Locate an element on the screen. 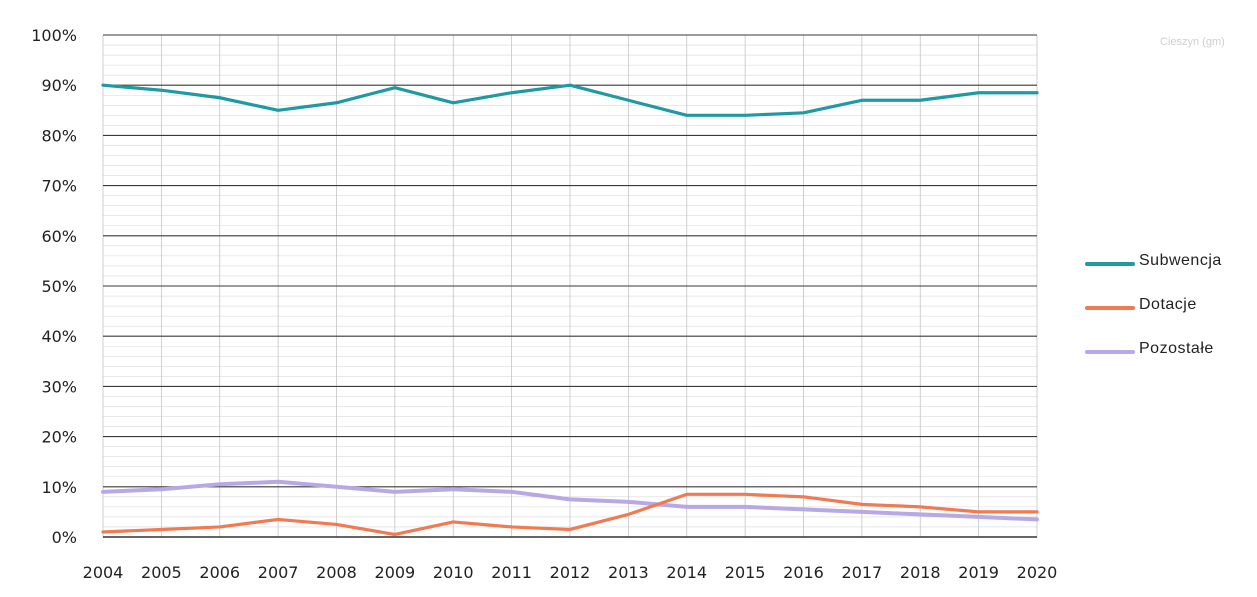 The width and height of the screenshot is (1257, 597). y-tick-label: 30% is located at coordinates (59, 386).